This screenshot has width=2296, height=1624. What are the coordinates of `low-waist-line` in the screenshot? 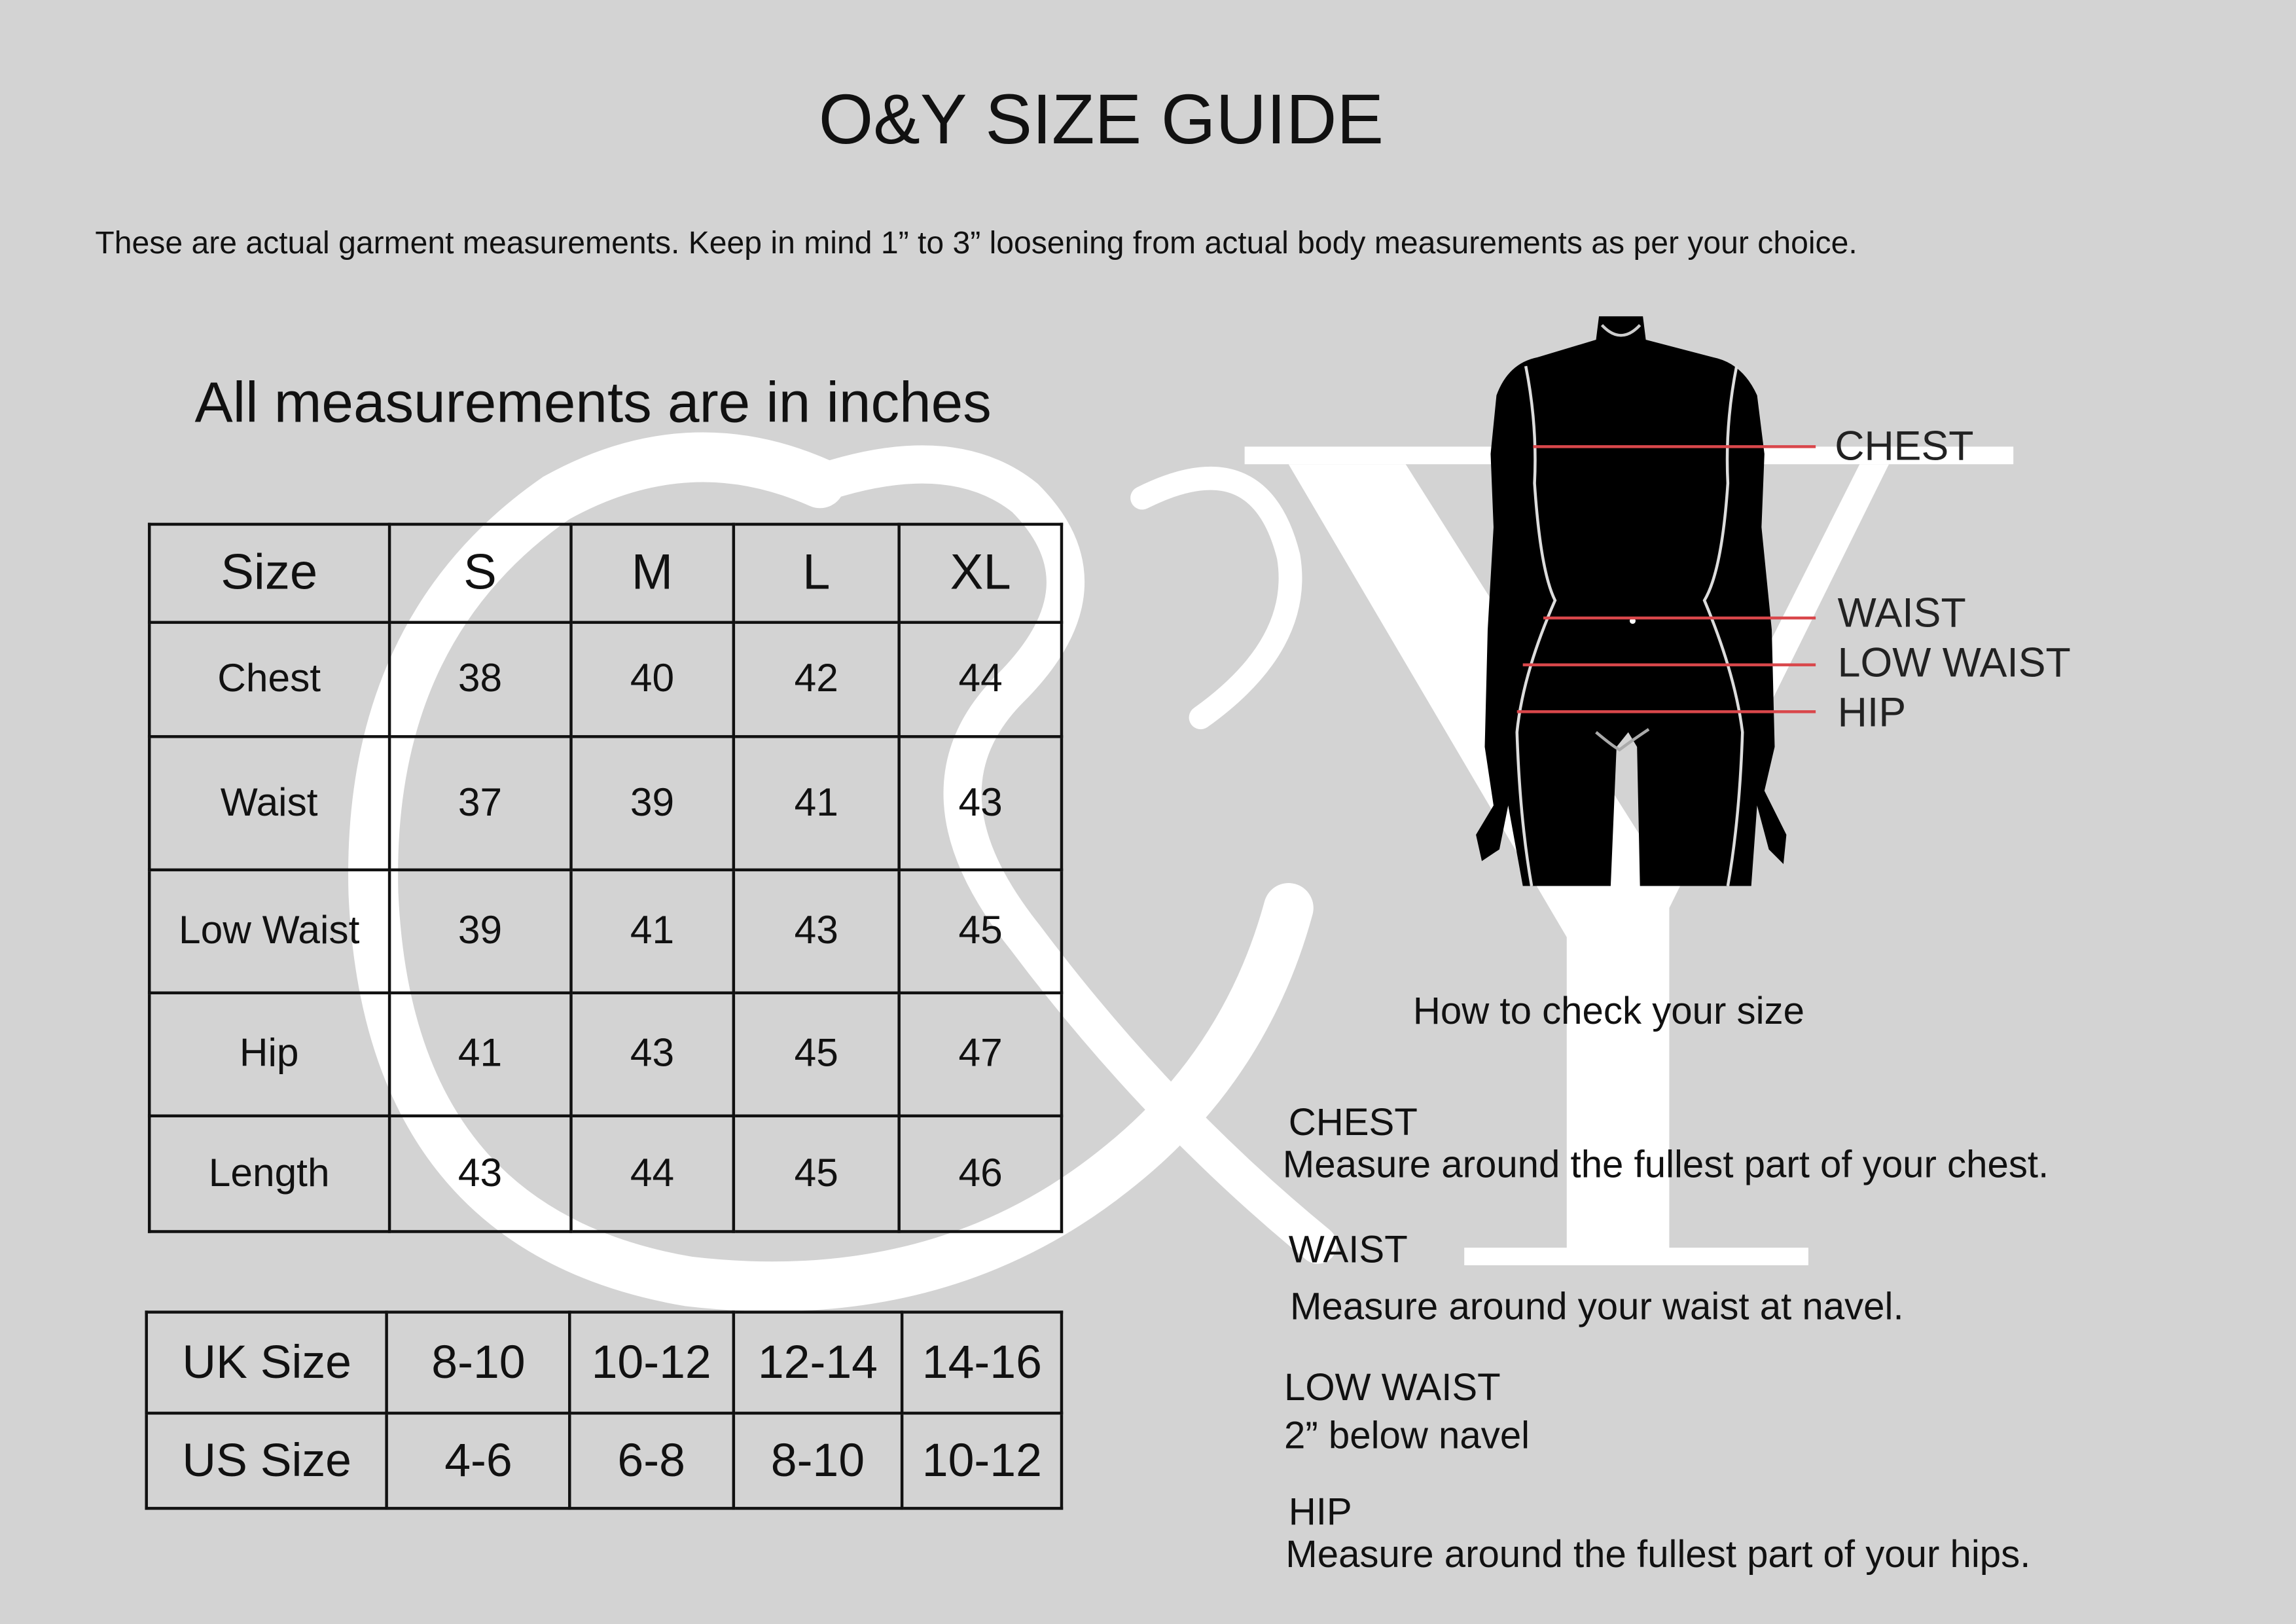 It's located at (1669, 664).